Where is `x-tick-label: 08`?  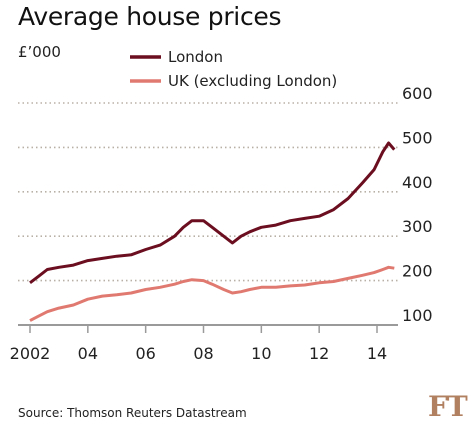
x-tick-label: 08 is located at coordinates (203, 353).